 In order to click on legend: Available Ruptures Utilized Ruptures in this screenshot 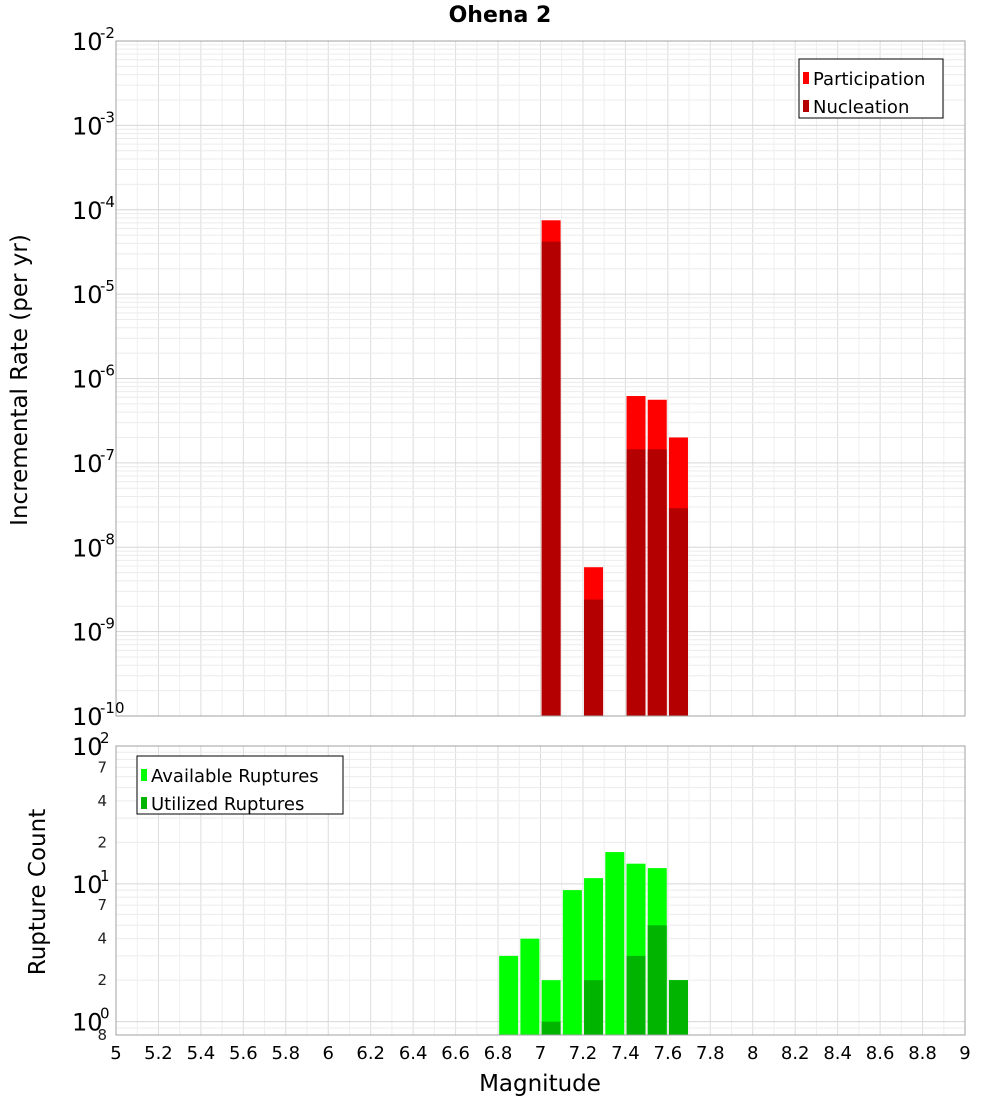, I will do `click(240, 785)`.